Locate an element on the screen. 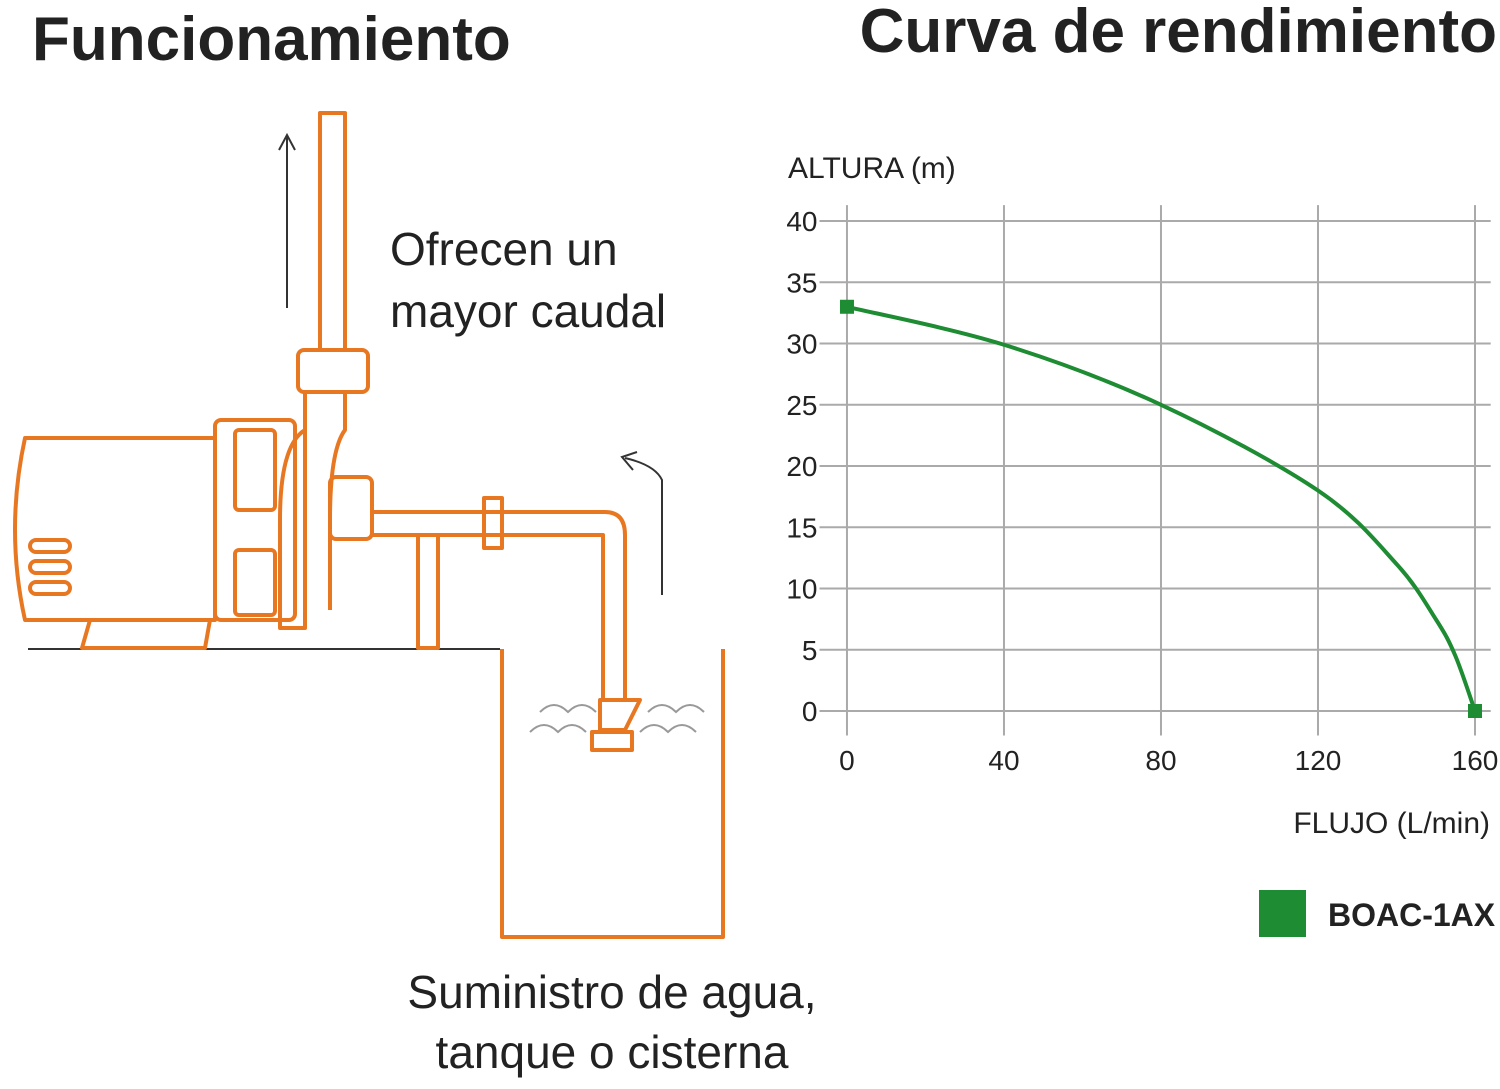 This screenshot has height=1089, width=1500. x-tick-label: 40 is located at coordinates (1003, 760).